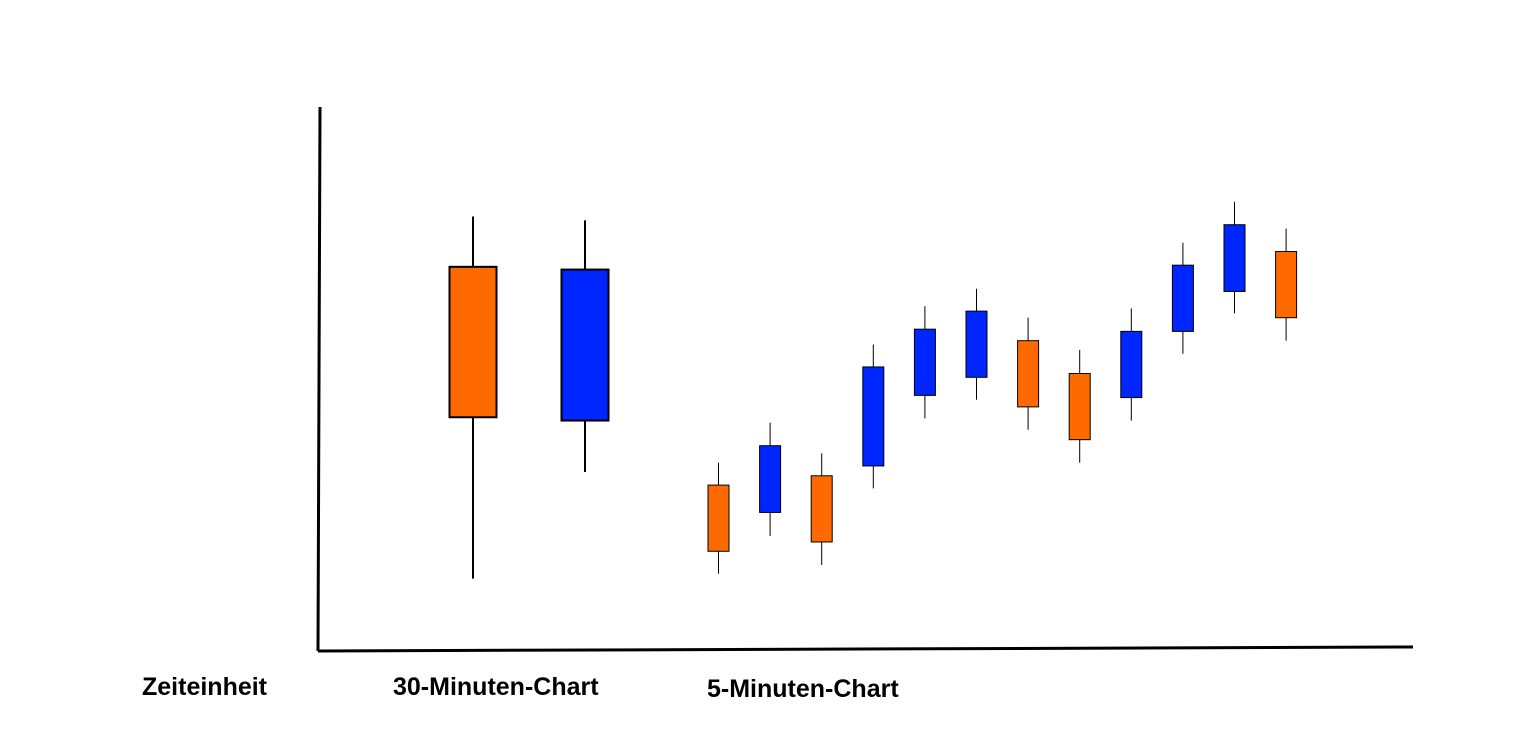  Describe the element at coordinates (865, 649) in the screenshot. I see `x-axis-line` at that location.